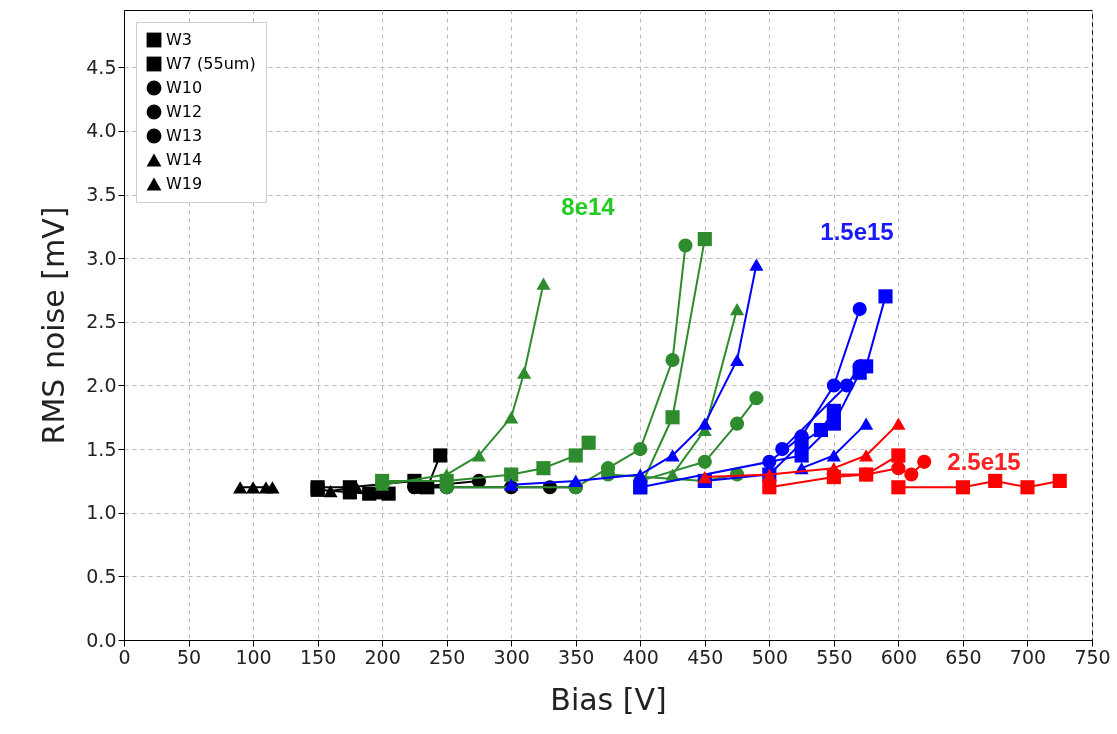  Describe the element at coordinates (382, 656) in the screenshot. I see `x-tick-label: 200` at that location.